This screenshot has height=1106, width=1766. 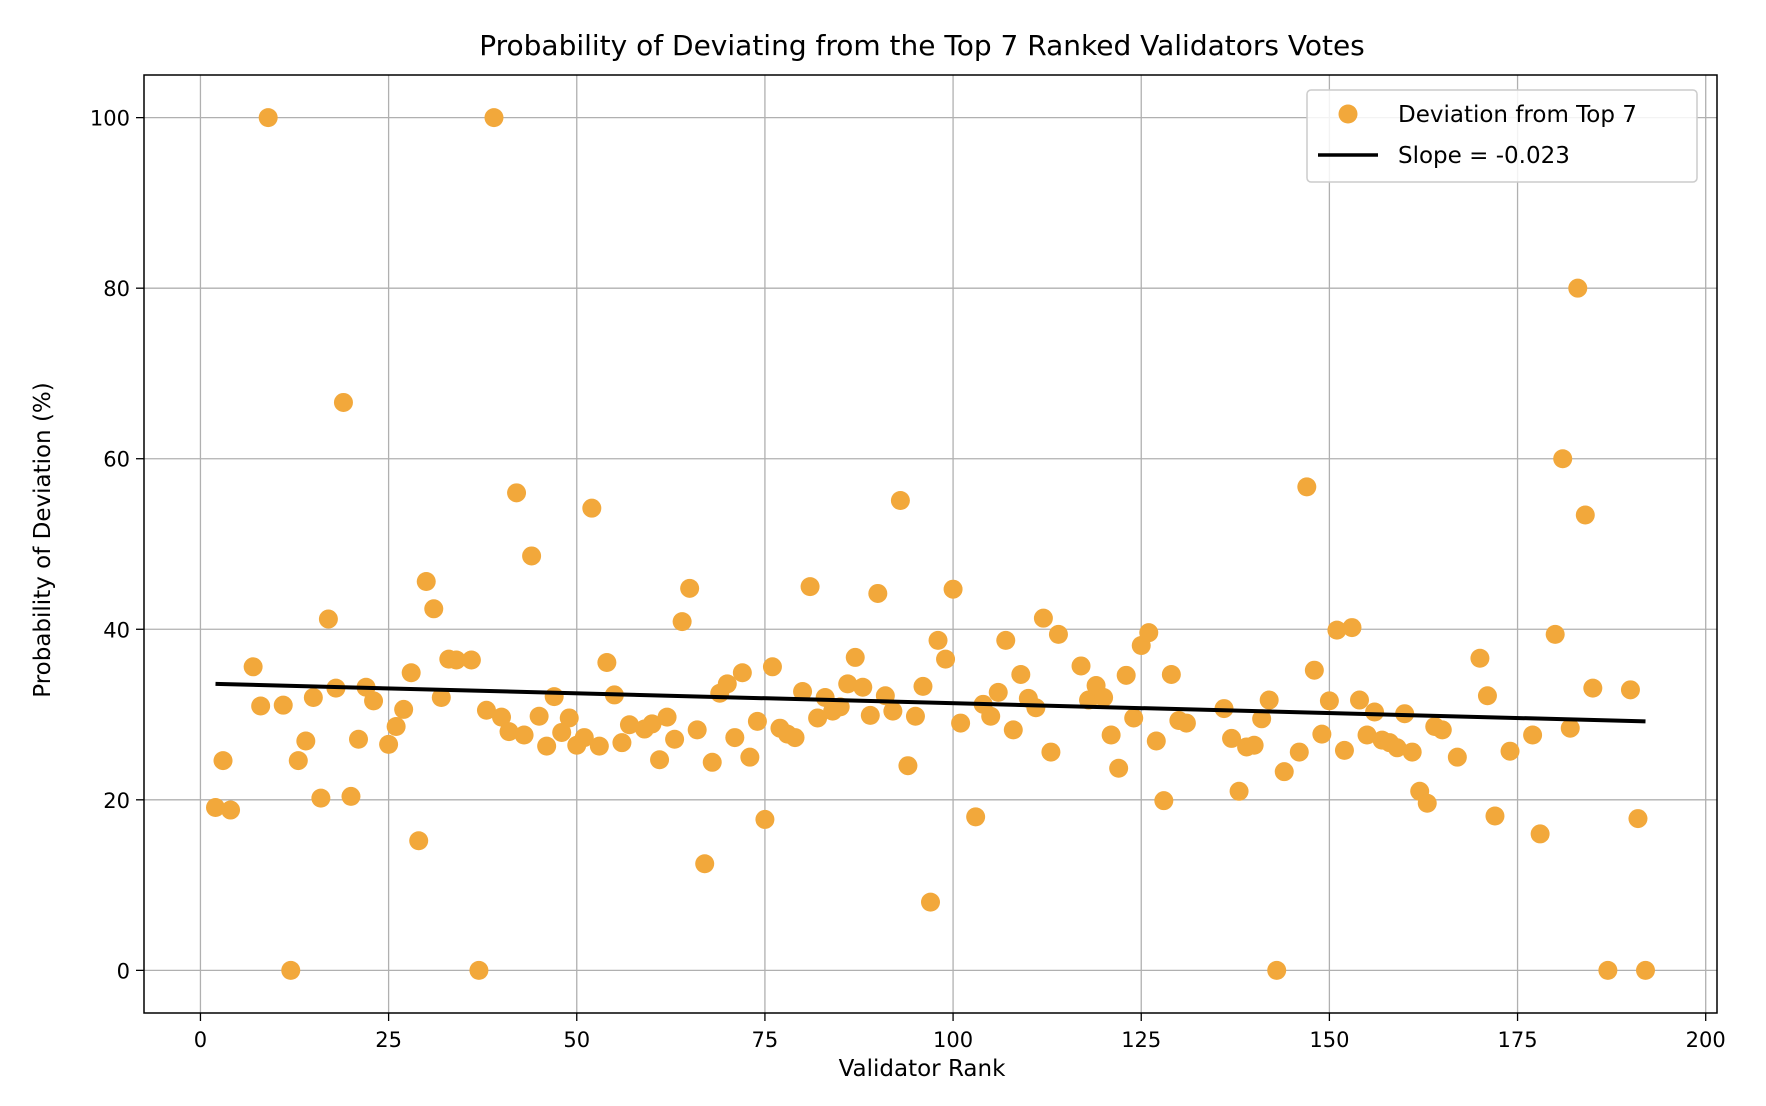 What do you see at coordinates (116, 460) in the screenshot?
I see `y-tick-label: 60` at bounding box center [116, 460].